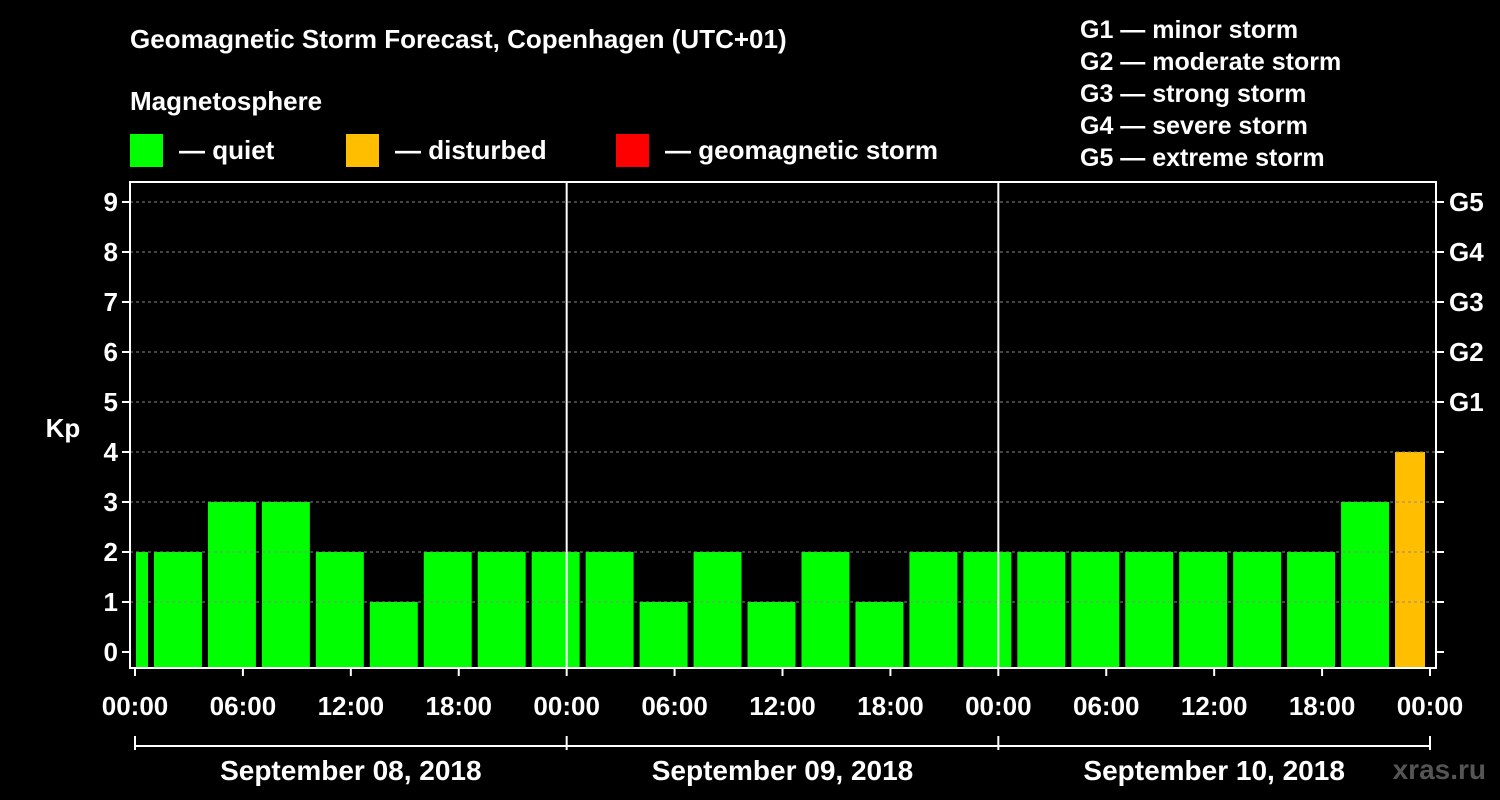 The height and width of the screenshot is (800, 1500). I want to click on y-tick-label: 4, so click(111, 452).